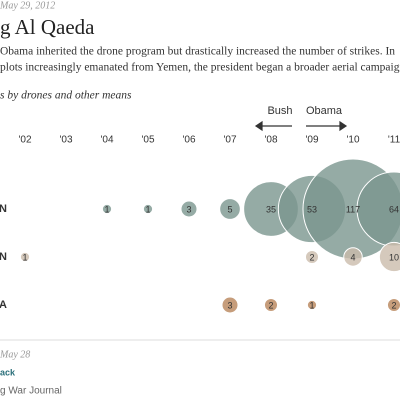  I want to click on footer-link: ack, so click(8, 372).